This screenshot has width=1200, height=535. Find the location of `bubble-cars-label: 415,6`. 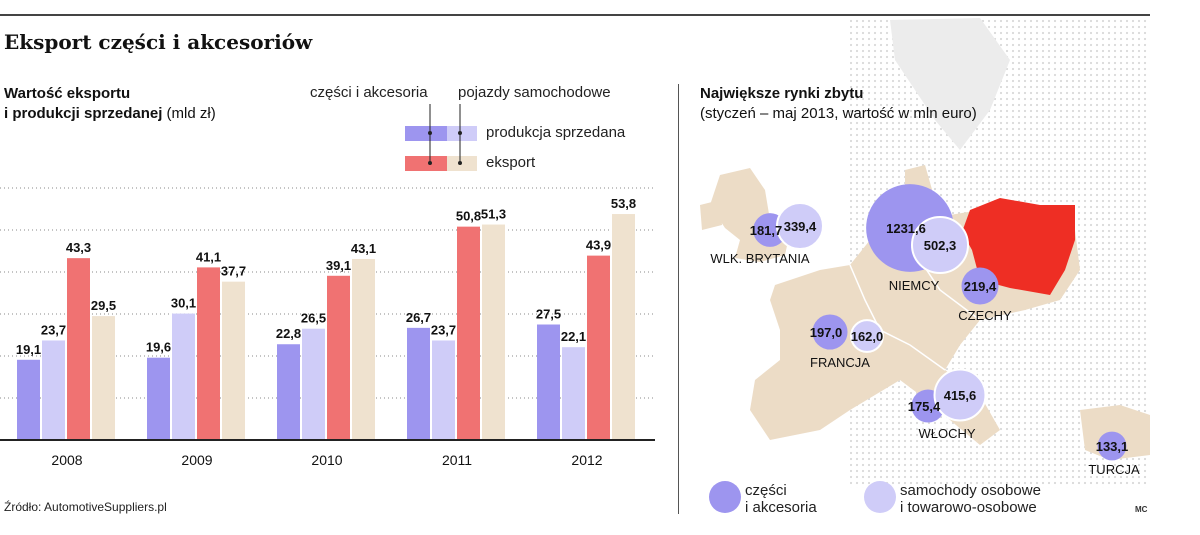

bubble-cars-label: 415,6 is located at coordinates (960, 395).